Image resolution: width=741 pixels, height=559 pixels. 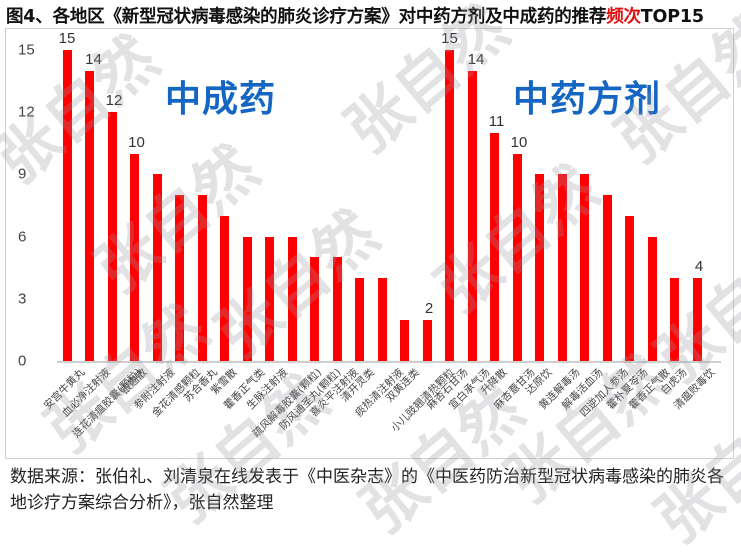 What do you see at coordinates (389, 362) in the screenshot?
I see `x-axis-line` at bounding box center [389, 362].